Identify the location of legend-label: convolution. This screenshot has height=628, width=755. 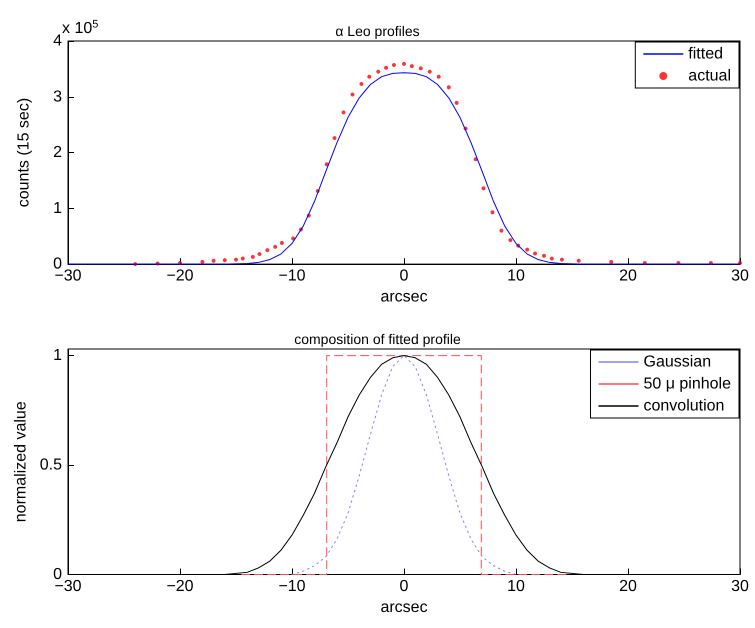
(683, 406).